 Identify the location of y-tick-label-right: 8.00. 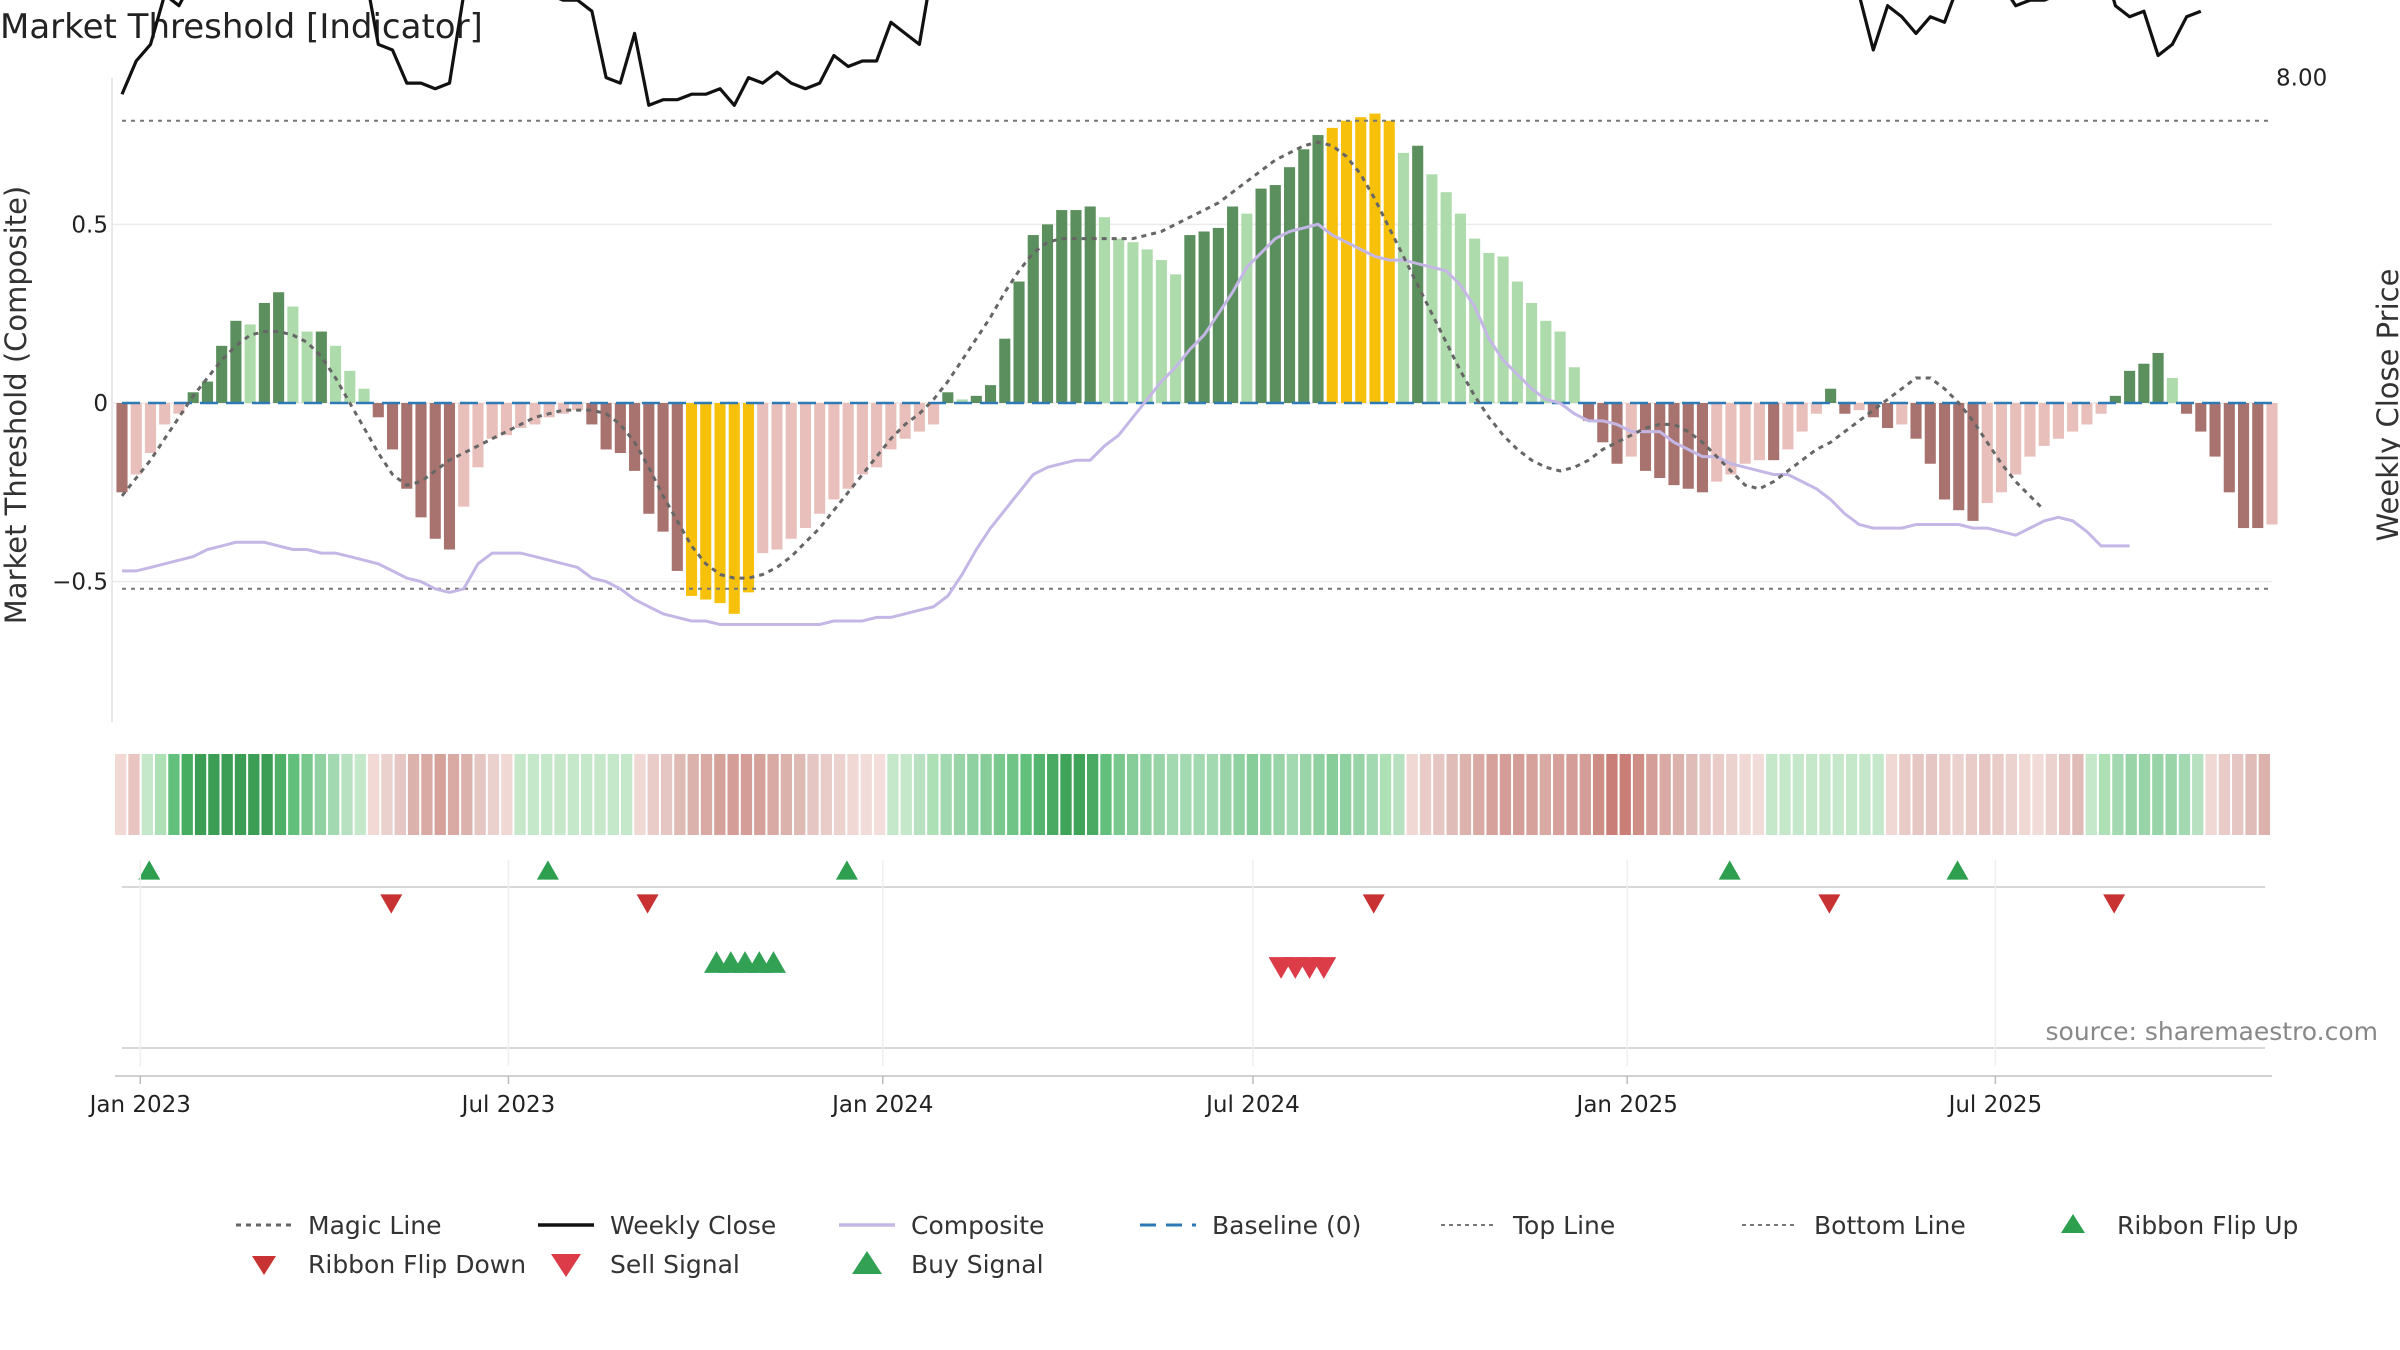
(2301, 79).